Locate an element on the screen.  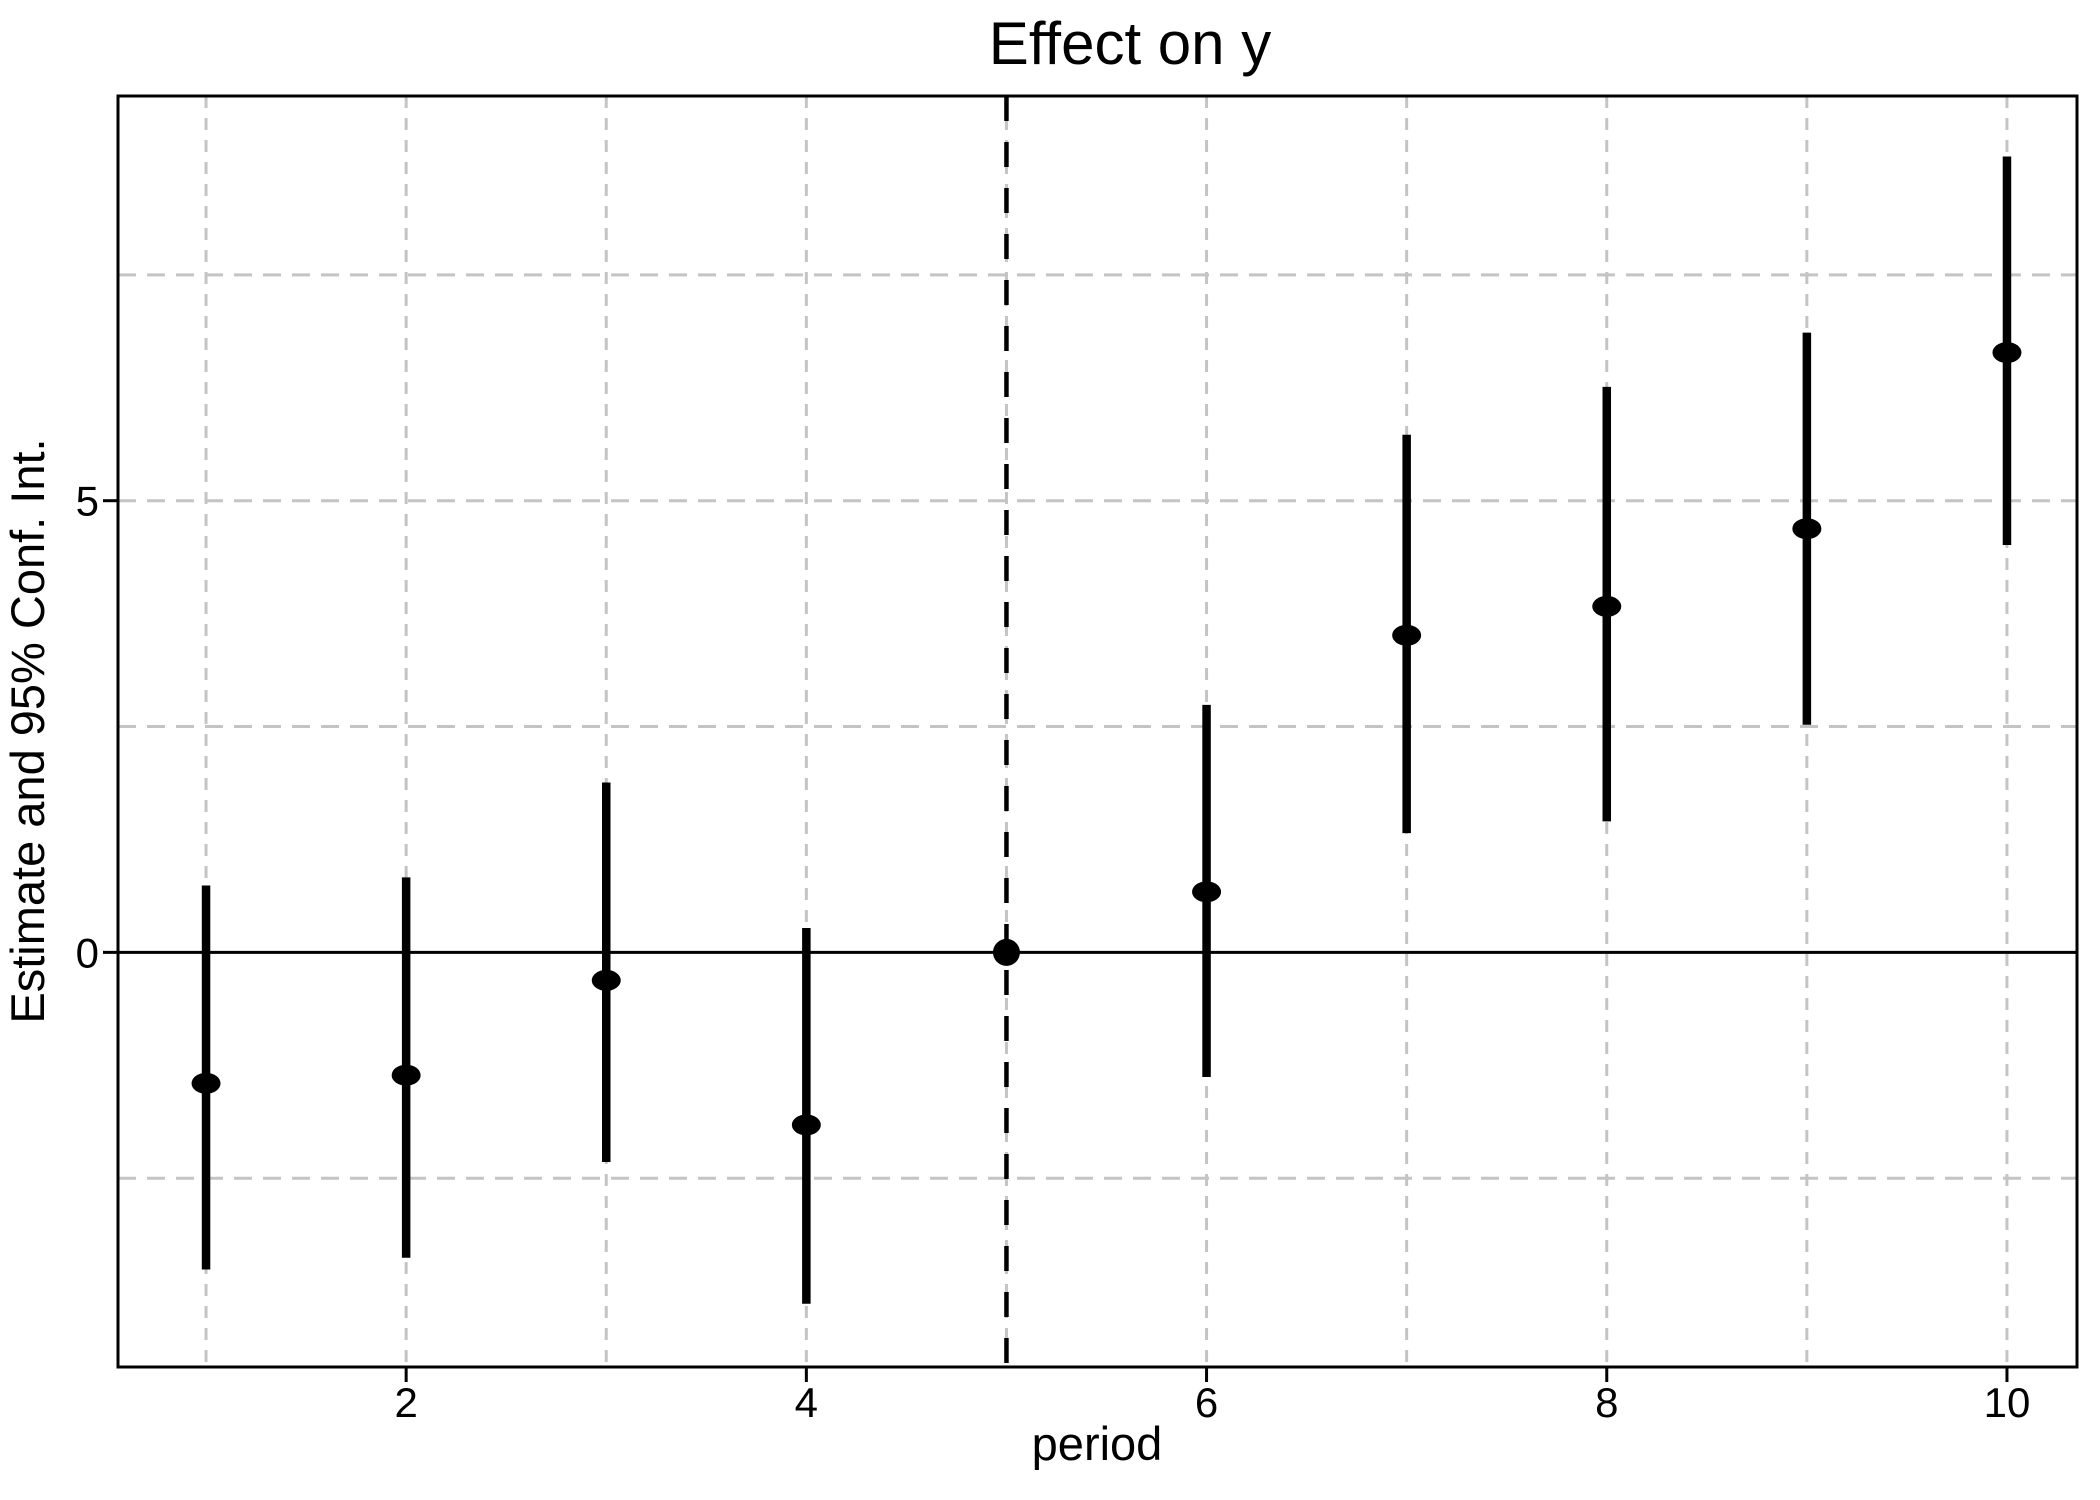
x-tick-label: 10 is located at coordinates (2007, 1402).